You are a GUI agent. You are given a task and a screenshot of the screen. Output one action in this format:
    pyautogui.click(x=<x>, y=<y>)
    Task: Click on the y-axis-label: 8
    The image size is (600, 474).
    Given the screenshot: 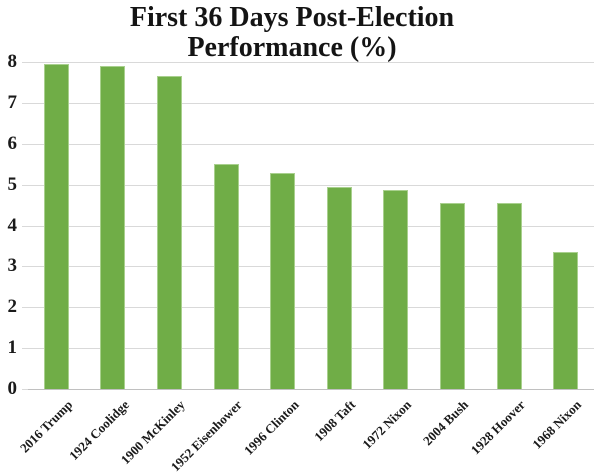 What is the action you would take?
    pyautogui.click(x=12, y=61)
    